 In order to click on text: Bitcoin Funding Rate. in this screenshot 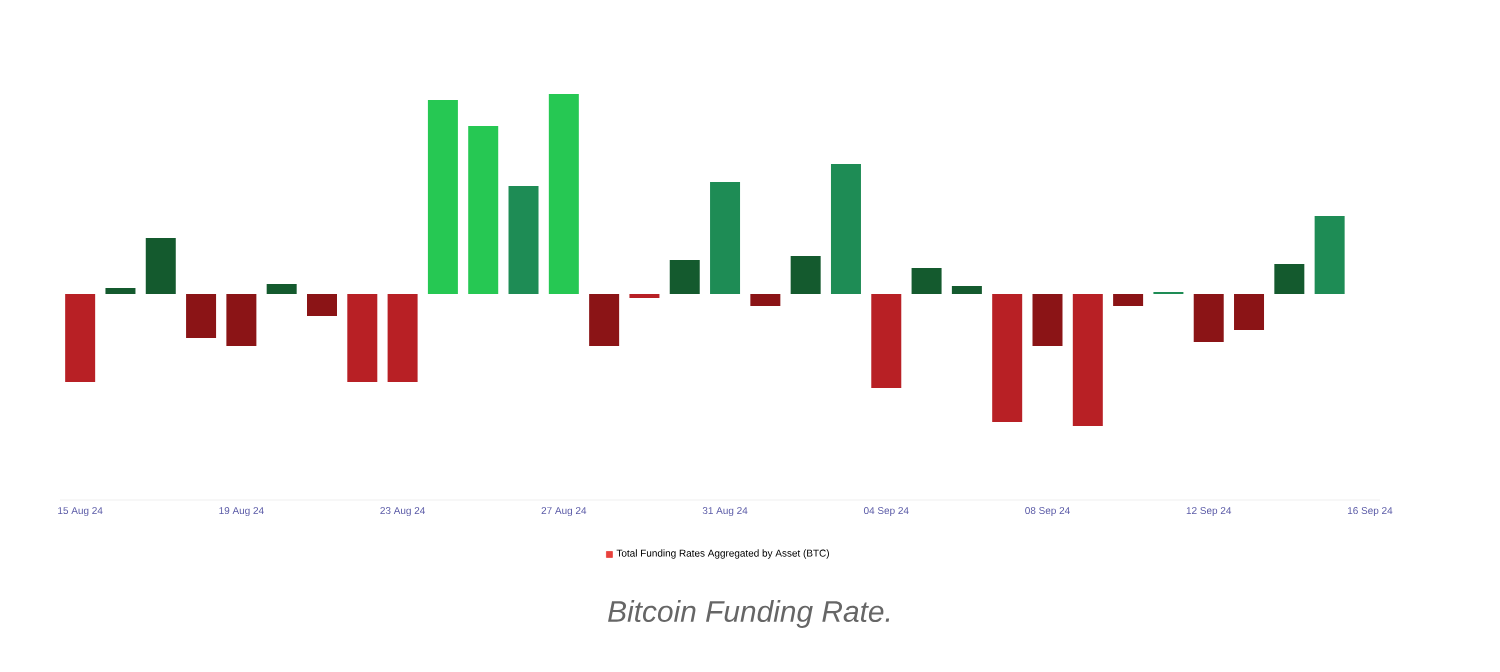, I will do `click(749, 614)`.